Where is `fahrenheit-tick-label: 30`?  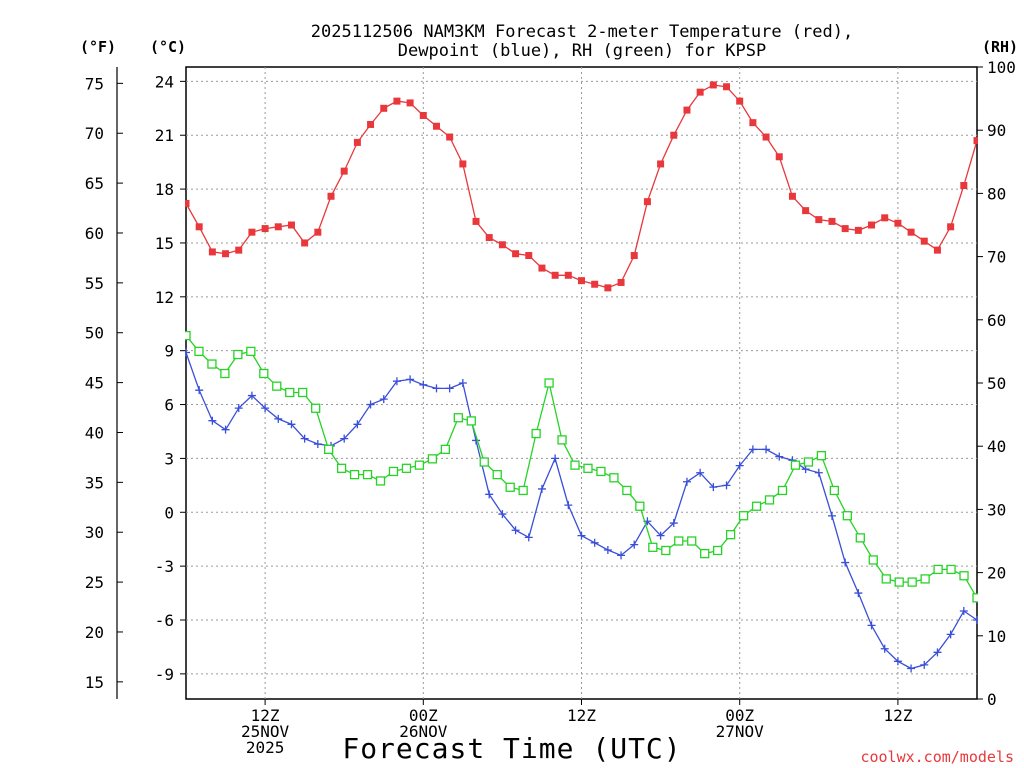 fahrenheit-tick-label: 30 is located at coordinates (94, 532).